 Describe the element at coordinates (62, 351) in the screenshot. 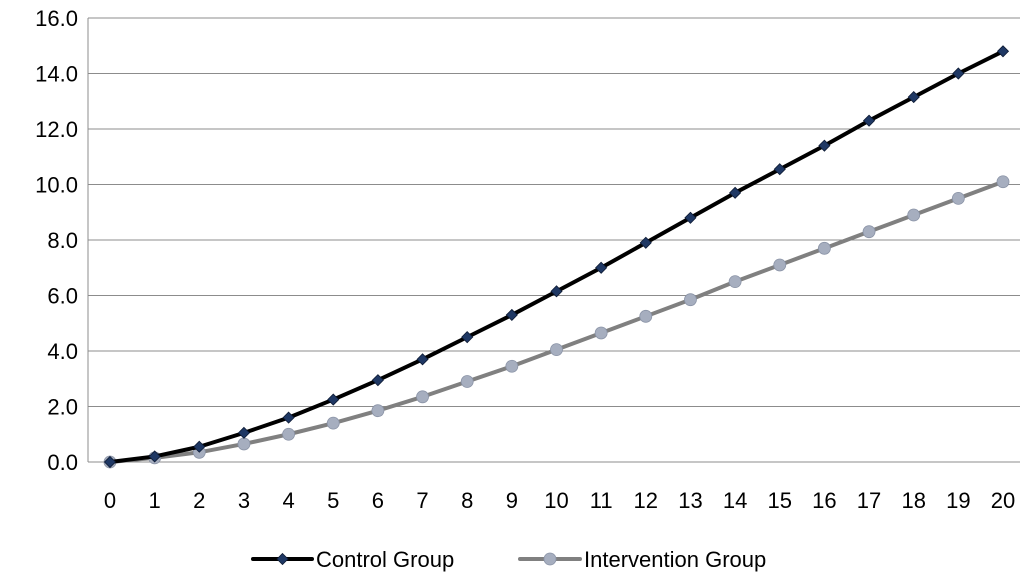

I see `y-tick-label: 4.0` at that location.